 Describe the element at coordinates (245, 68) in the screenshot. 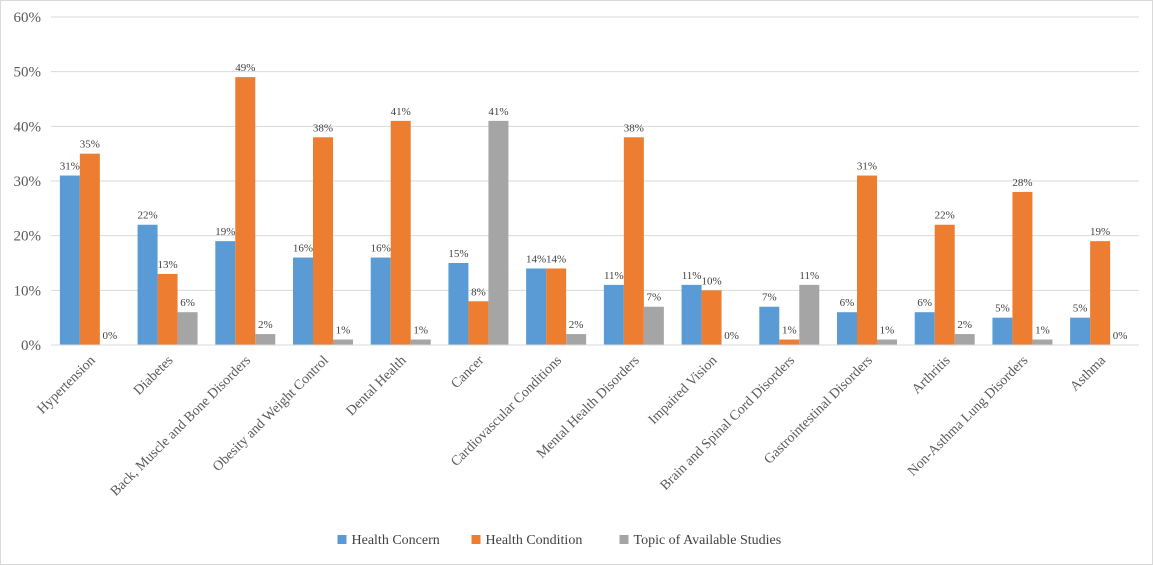

I see `data-label: 49%` at that location.